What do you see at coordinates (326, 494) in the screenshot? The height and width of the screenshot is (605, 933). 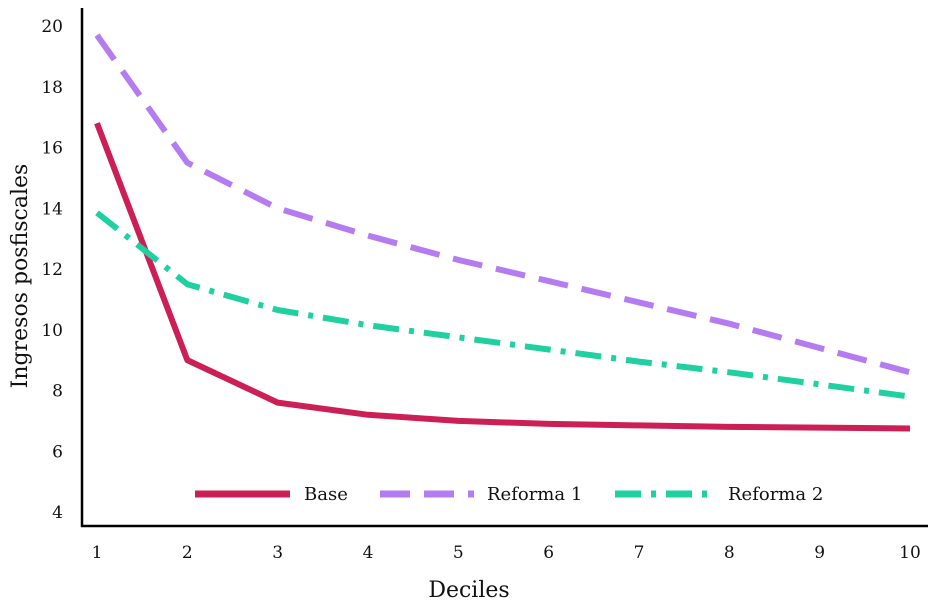 I see `legend-label-base: Base` at bounding box center [326, 494].